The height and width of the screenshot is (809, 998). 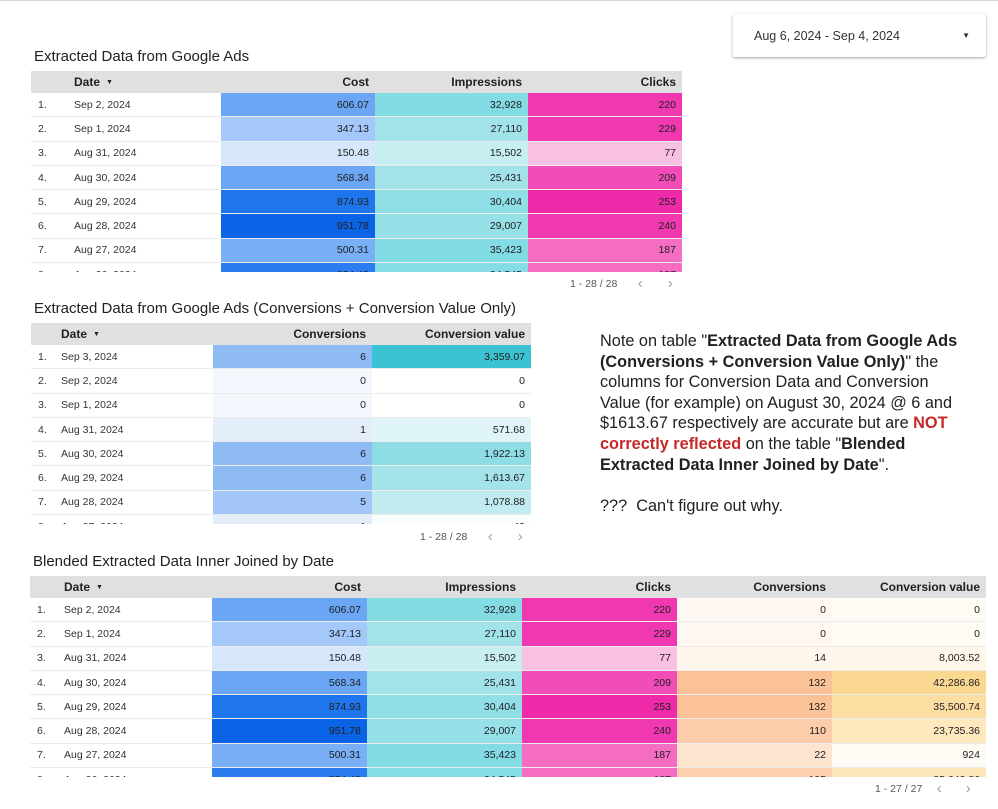 I want to click on cost-cell: 854.49, so click(x=289, y=772).